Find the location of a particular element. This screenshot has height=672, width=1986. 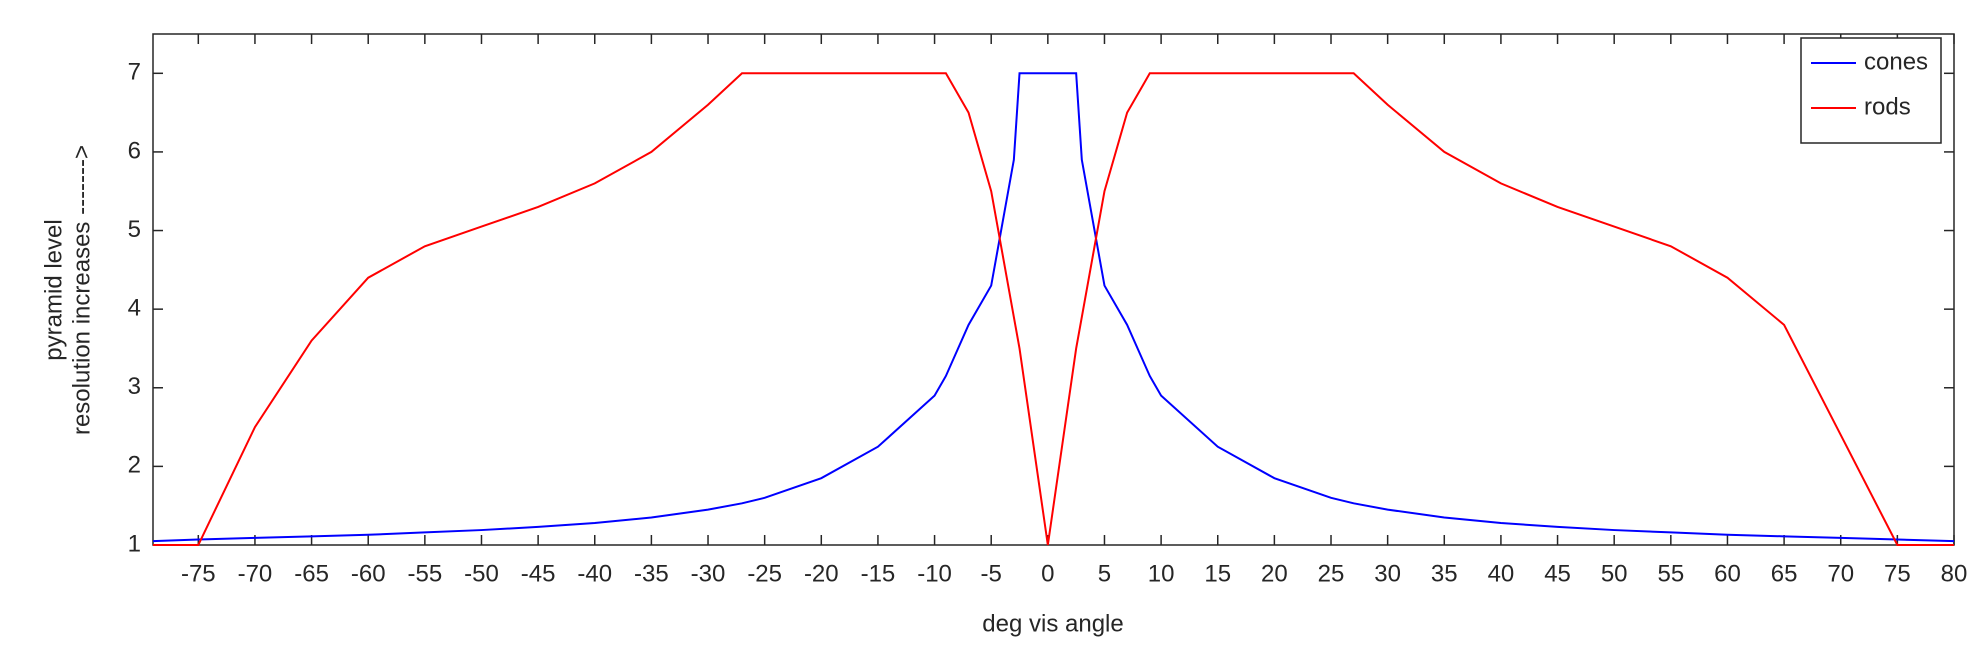

x-tick-label: -45 is located at coordinates (538, 573).